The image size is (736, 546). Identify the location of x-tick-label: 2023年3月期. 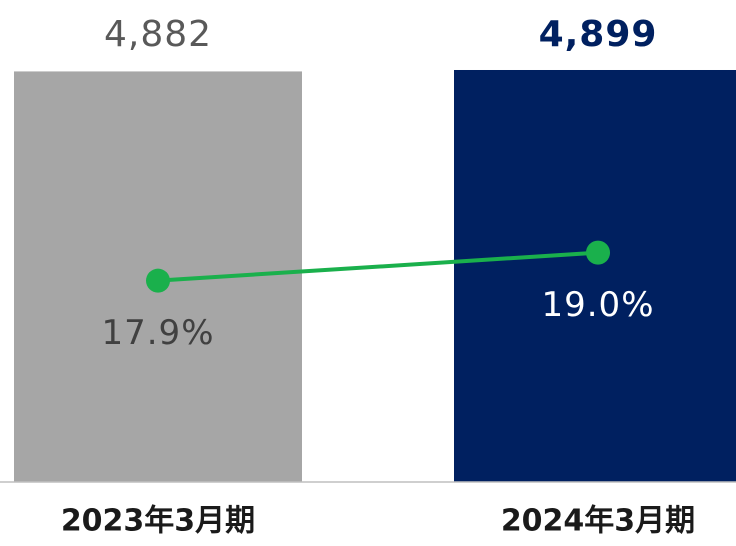
(158, 521).